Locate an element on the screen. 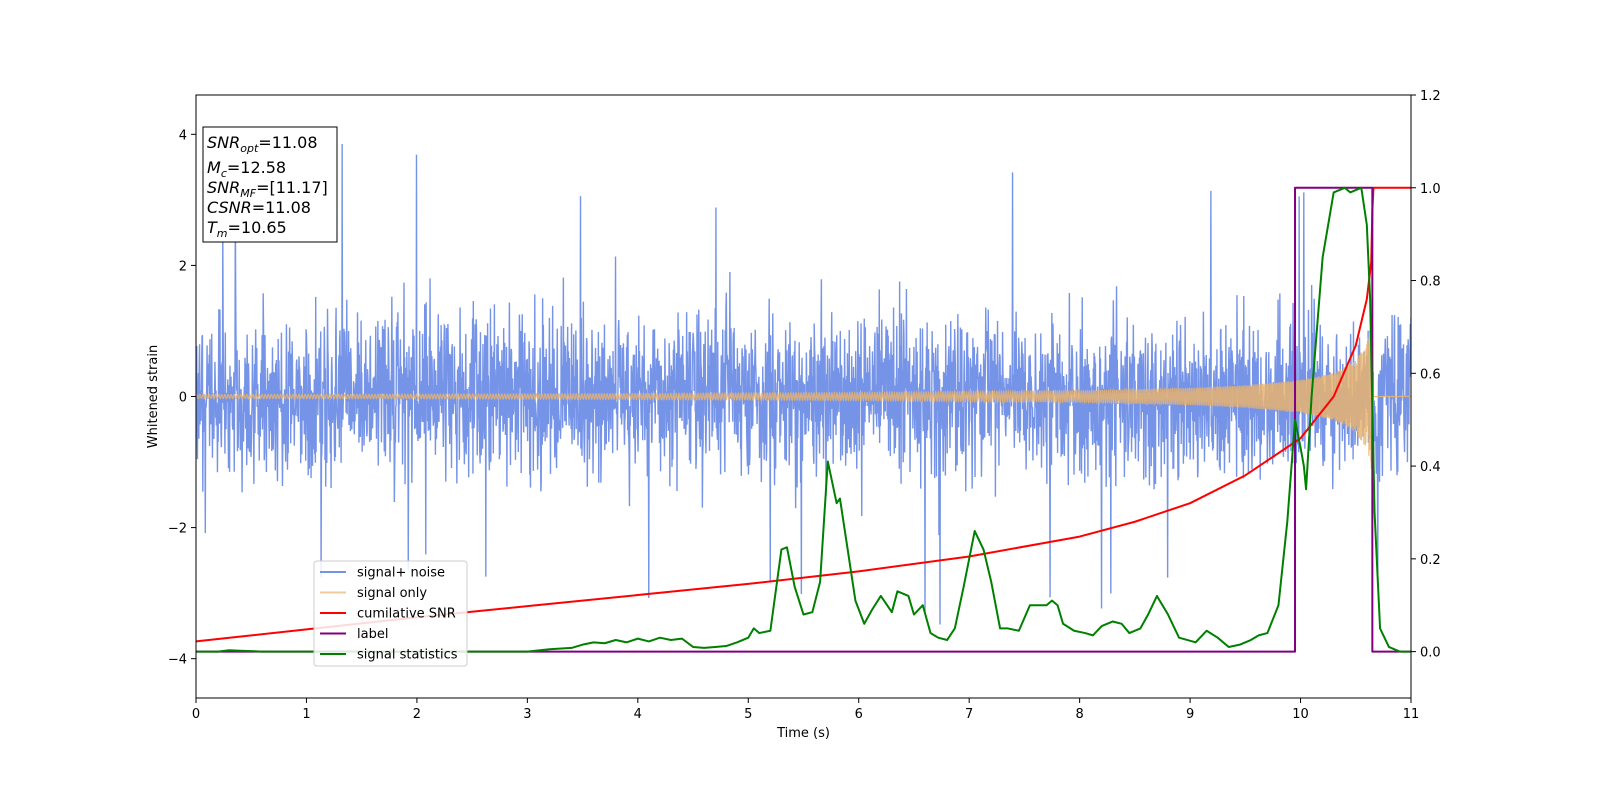 The width and height of the screenshot is (1600, 800). annotation-symbol: M is located at coordinates (214, 167).